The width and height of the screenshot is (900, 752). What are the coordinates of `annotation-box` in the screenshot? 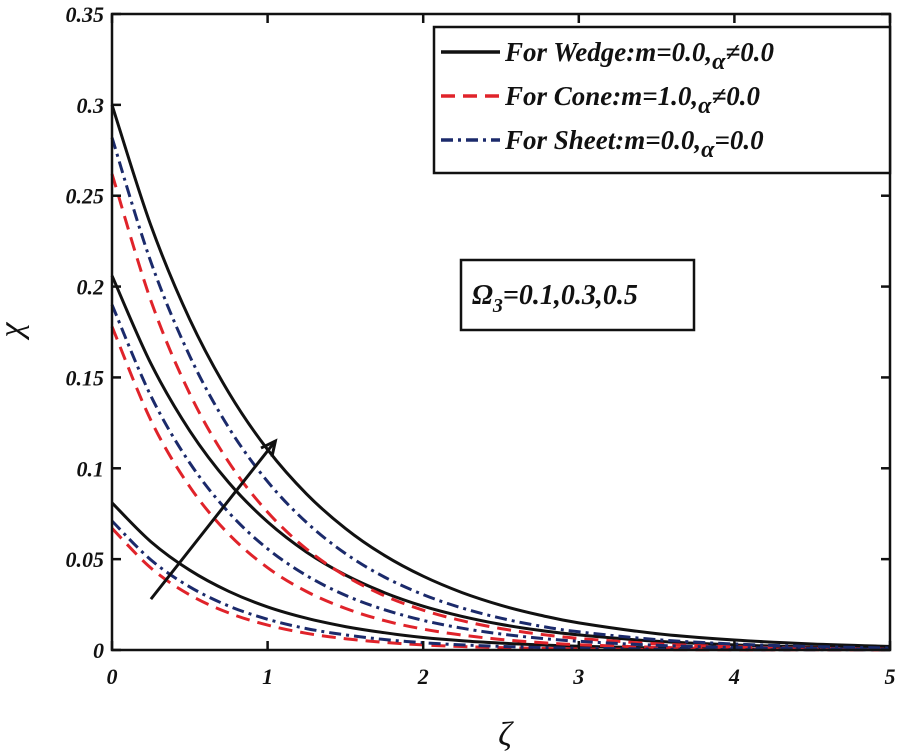 It's located at (577, 295).